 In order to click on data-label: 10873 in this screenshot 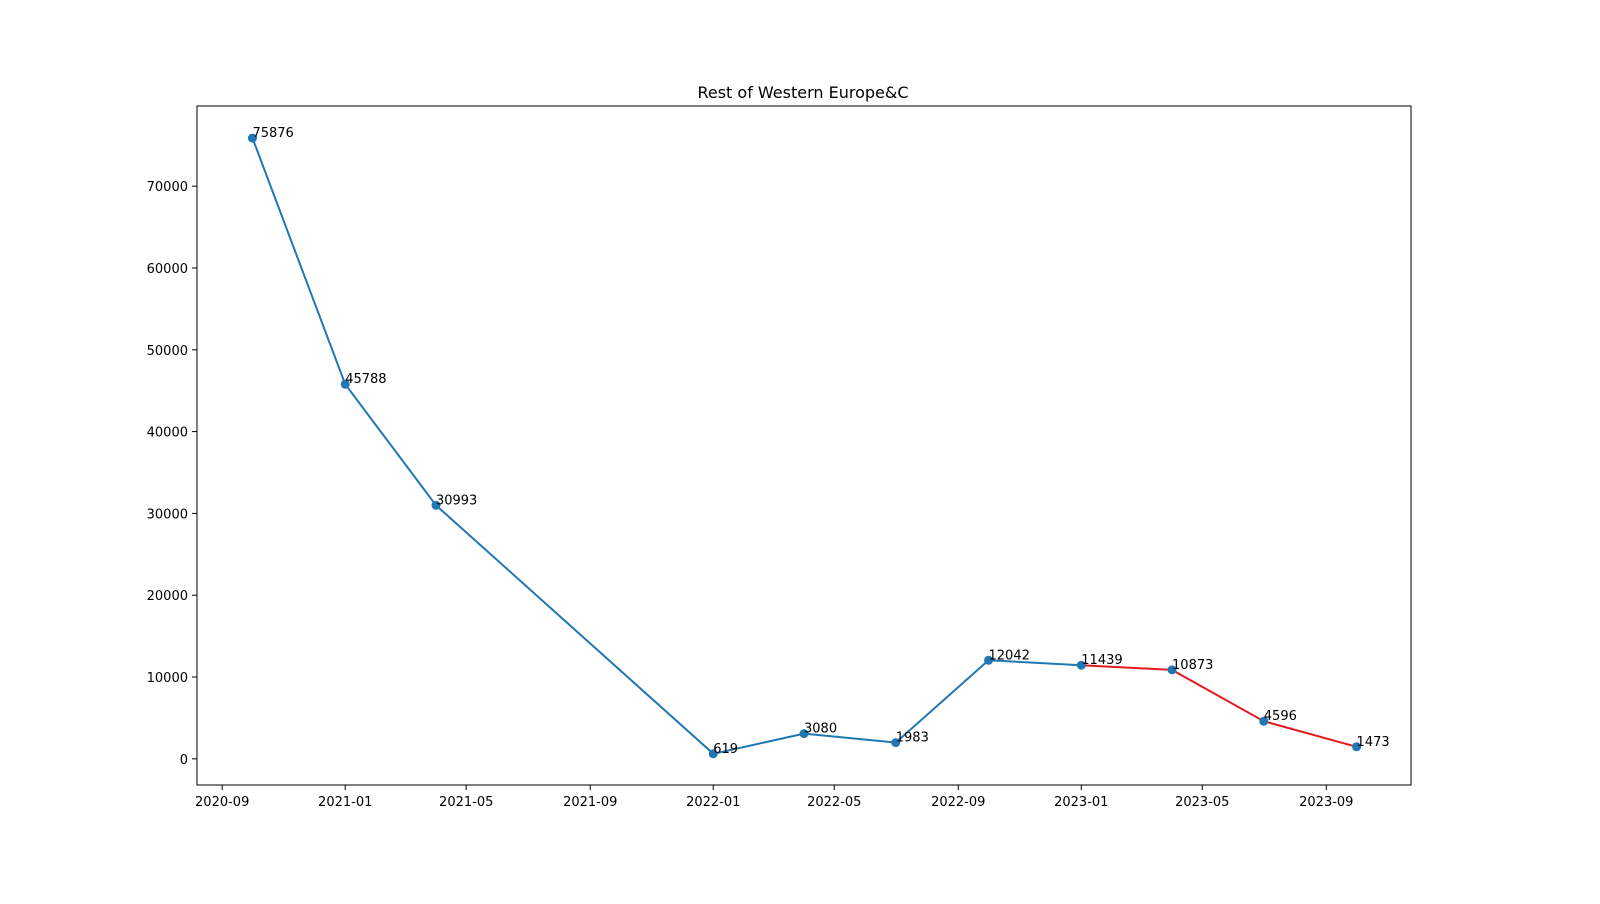, I will do `click(1192, 665)`.